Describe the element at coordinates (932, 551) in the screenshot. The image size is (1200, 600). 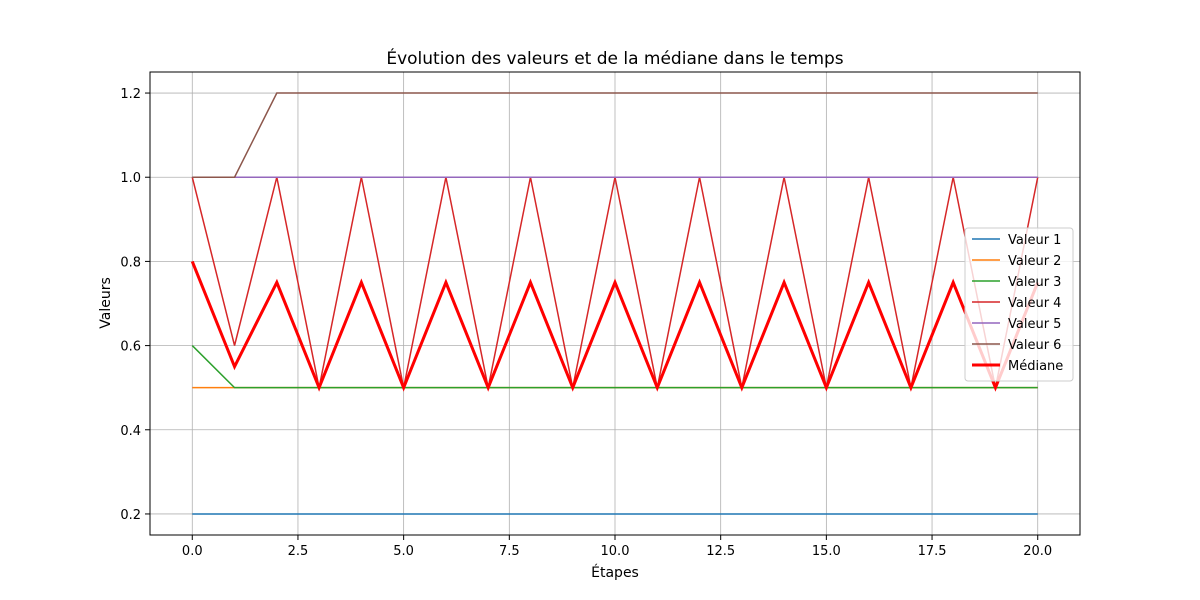
I see `x-tick-label: 17.5` at that location.